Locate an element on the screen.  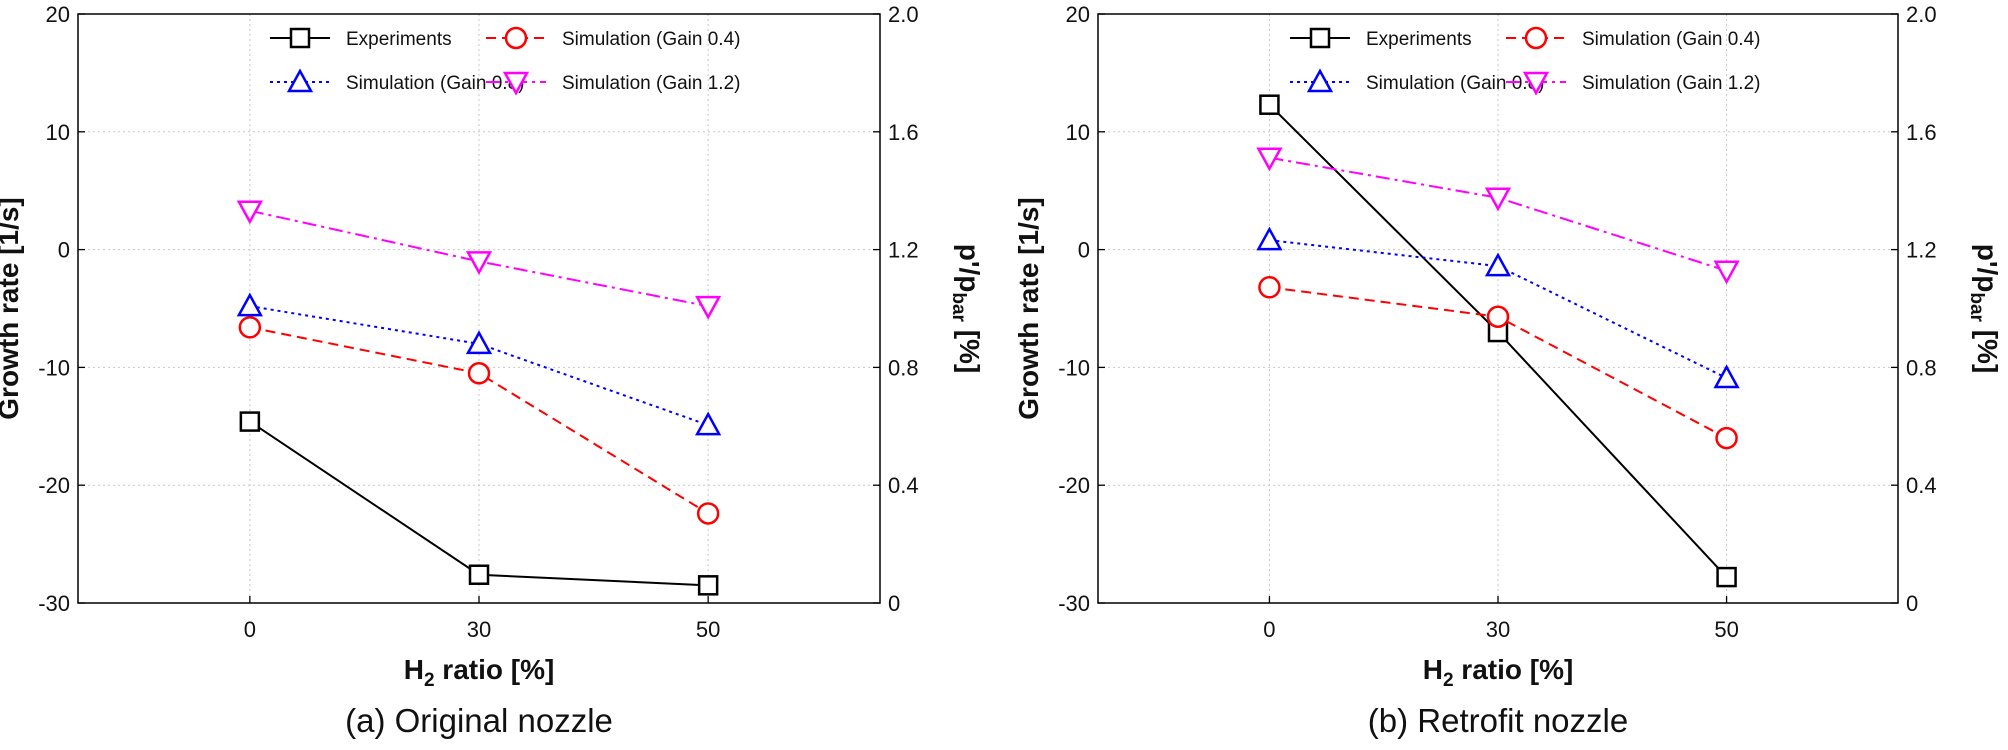
series-line-gain12 is located at coordinates (479, 258).